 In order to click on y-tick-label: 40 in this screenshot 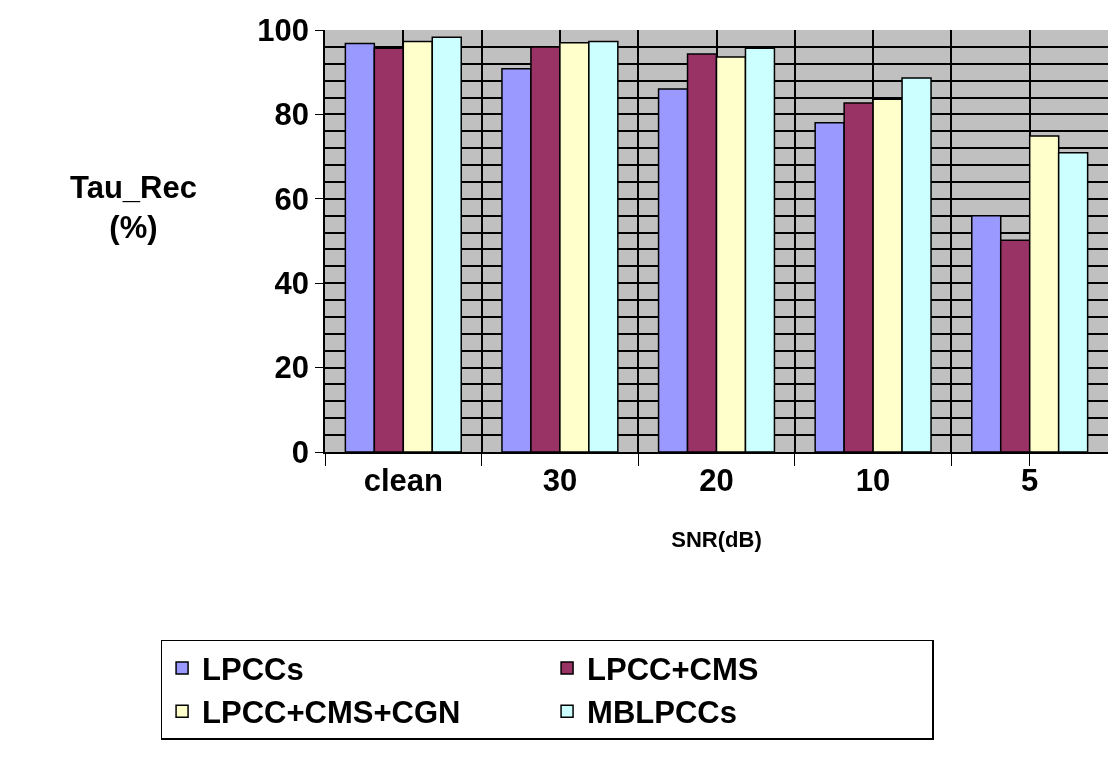, I will do `click(292, 284)`.